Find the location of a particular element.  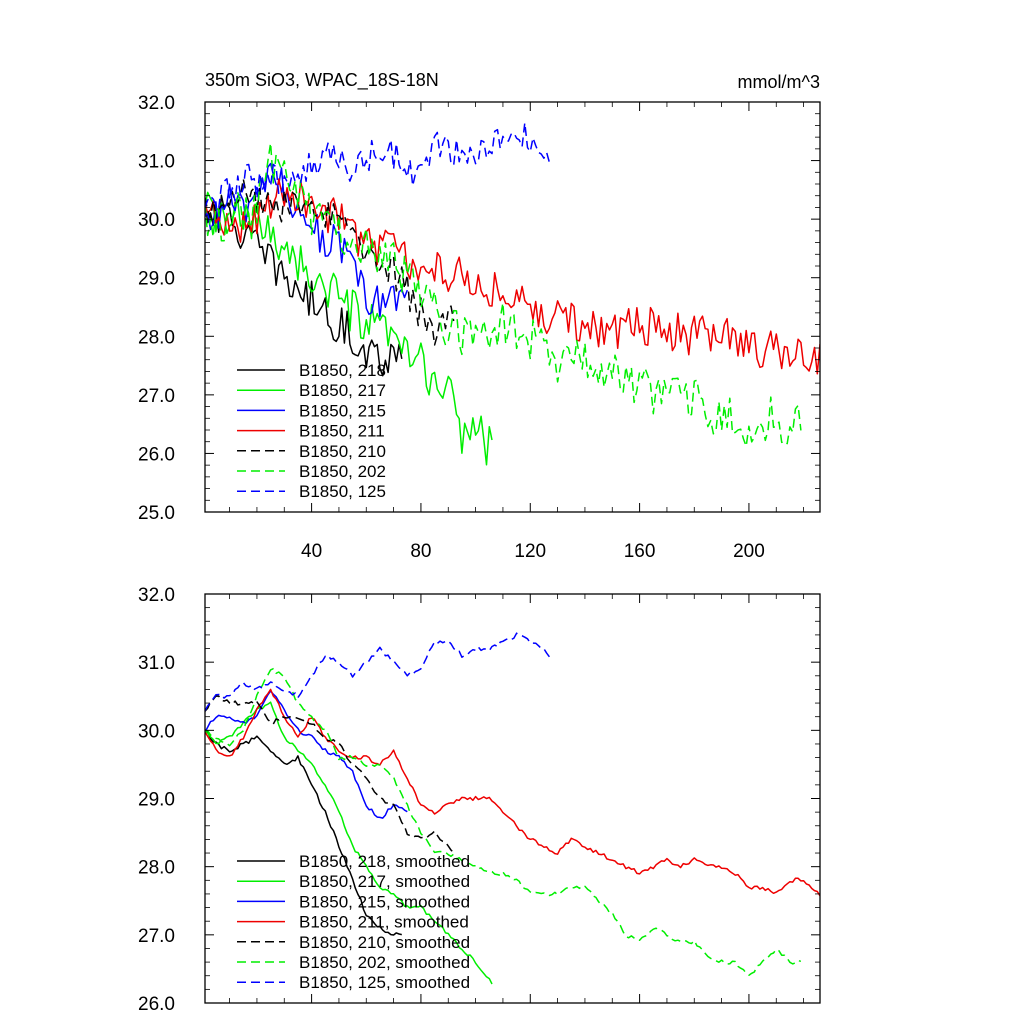

legend-label: B1850, 202 is located at coordinates (342, 471).